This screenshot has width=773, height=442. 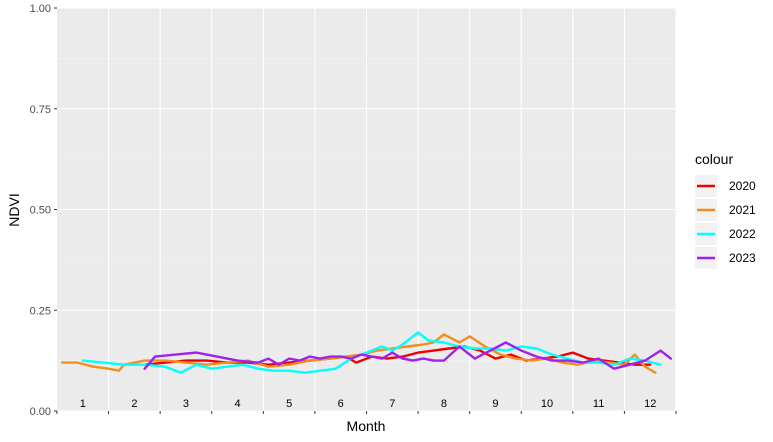 I want to click on x-tick-label: 10, so click(x=547, y=404).